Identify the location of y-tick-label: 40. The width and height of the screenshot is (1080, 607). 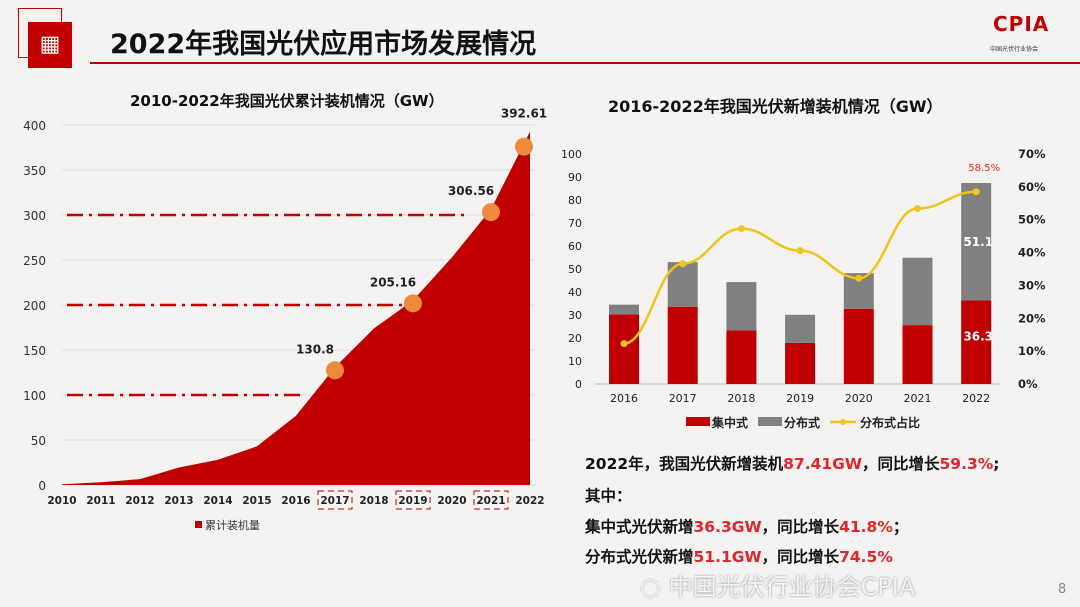
(575, 292).